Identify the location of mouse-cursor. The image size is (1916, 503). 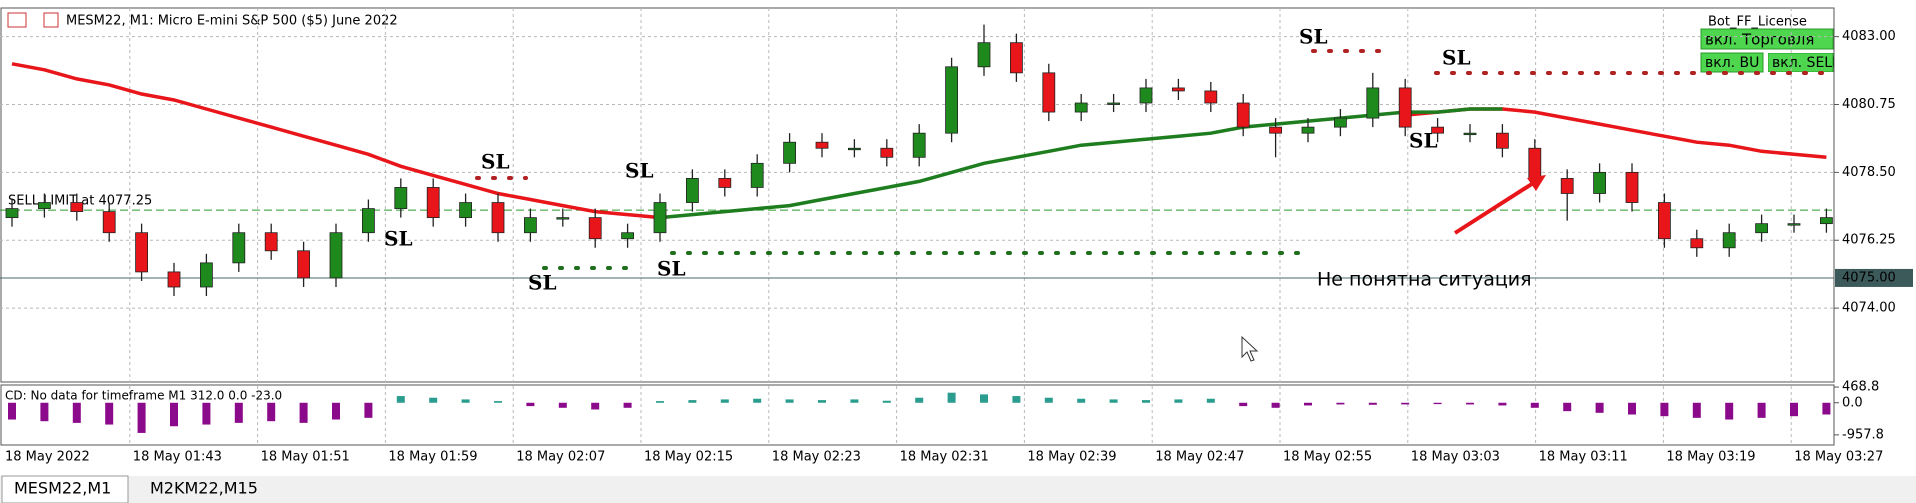
(1250, 348).